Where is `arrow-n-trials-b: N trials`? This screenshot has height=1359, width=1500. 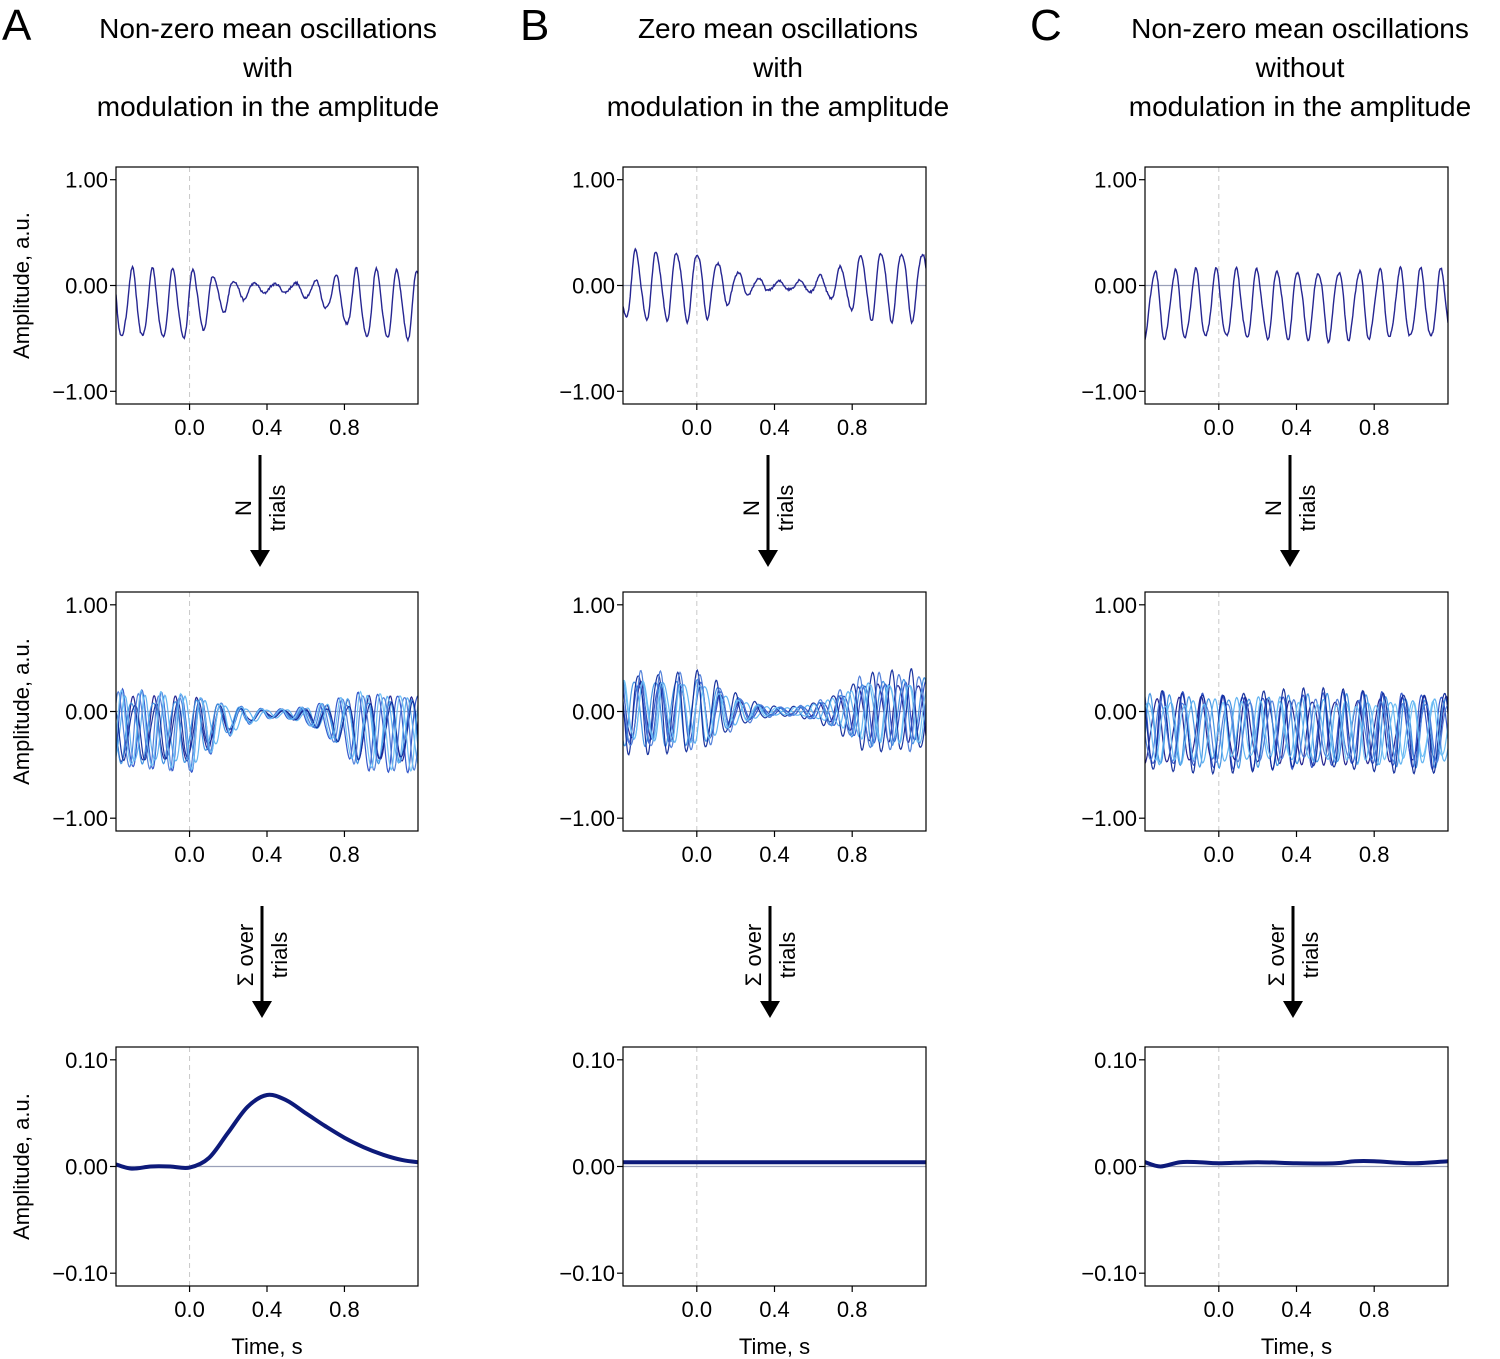 arrow-n-trials-b: N trials is located at coordinates (768, 511).